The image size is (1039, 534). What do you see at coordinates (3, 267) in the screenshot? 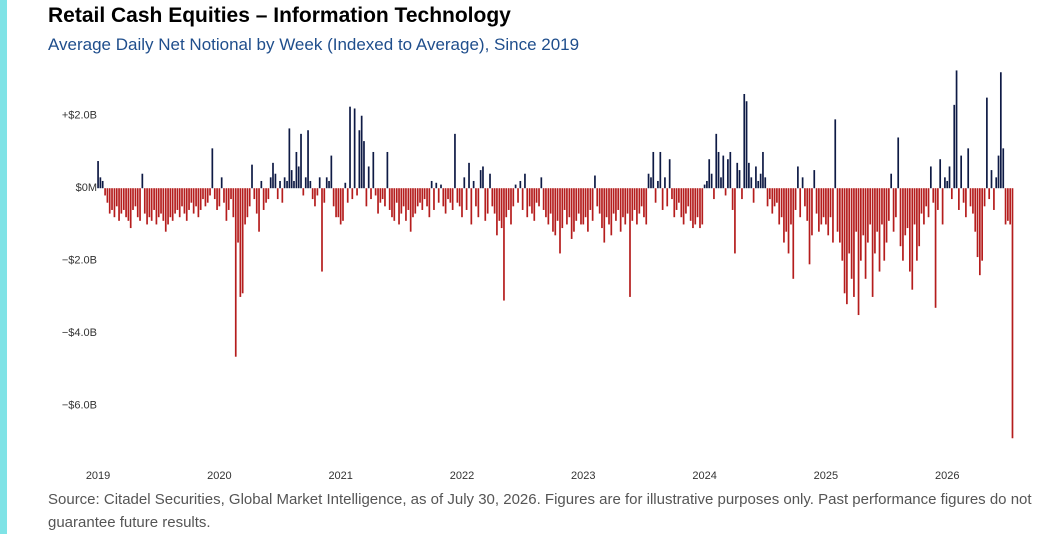
I see `accent-strip` at bounding box center [3, 267].